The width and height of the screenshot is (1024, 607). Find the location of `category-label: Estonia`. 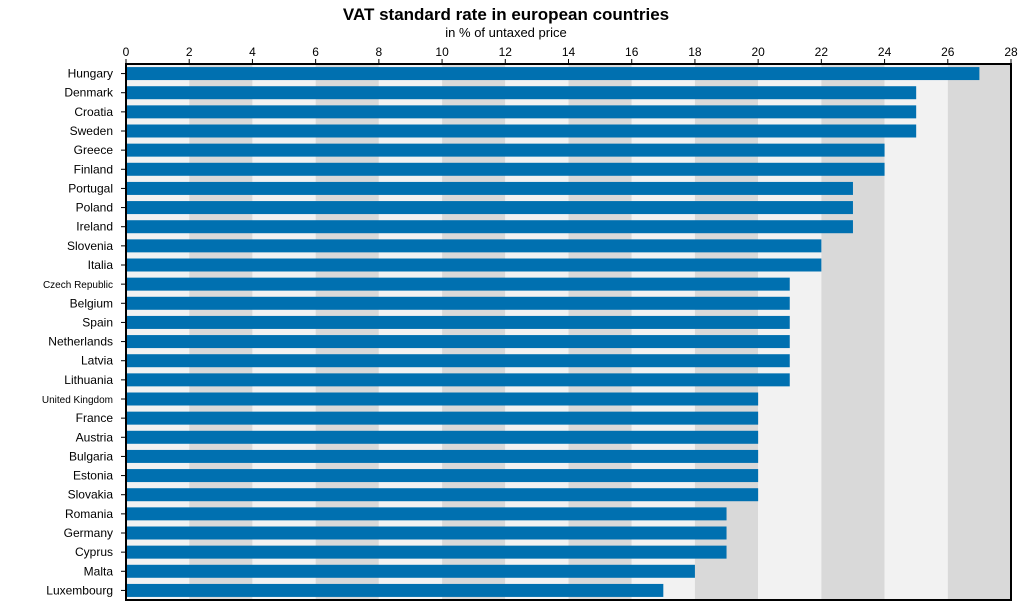

category-label: Estonia is located at coordinates (93, 476).